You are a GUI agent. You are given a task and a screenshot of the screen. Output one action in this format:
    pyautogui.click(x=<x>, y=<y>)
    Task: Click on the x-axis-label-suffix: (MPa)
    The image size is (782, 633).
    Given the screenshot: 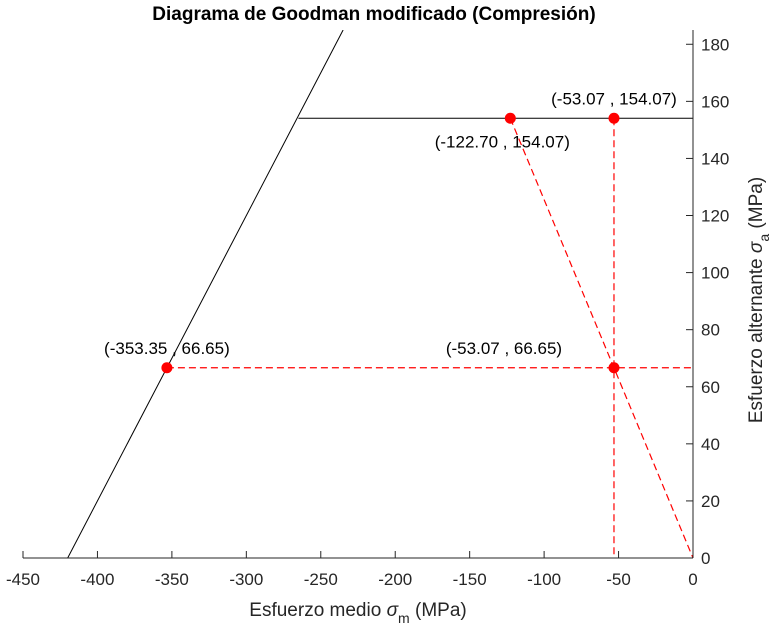 What is the action you would take?
    pyautogui.click(x=438, y=610)
    